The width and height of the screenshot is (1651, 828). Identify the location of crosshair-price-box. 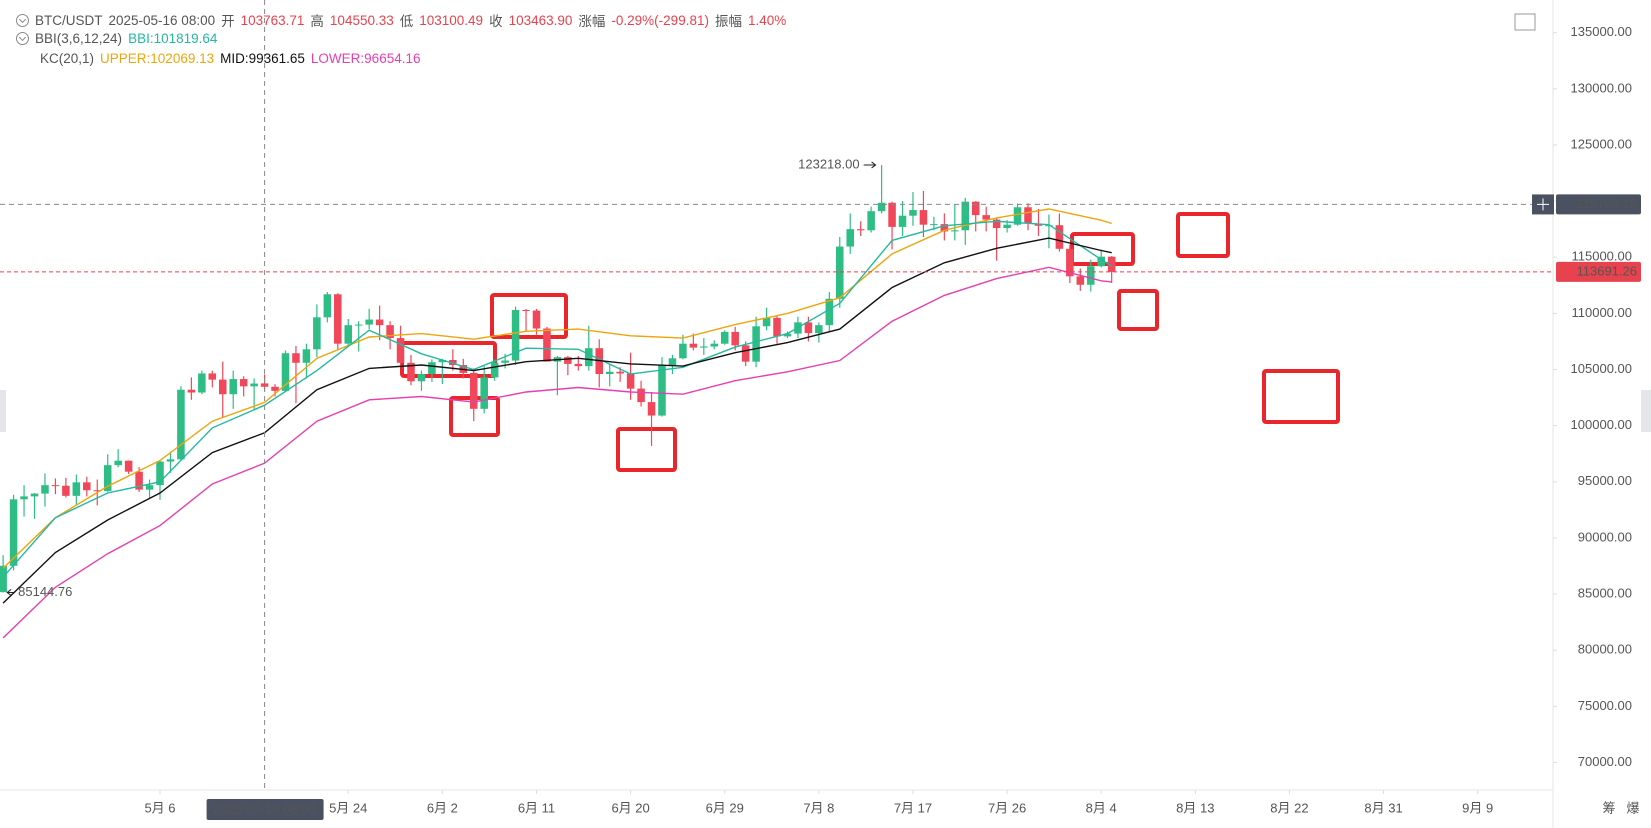
(1598, 204).